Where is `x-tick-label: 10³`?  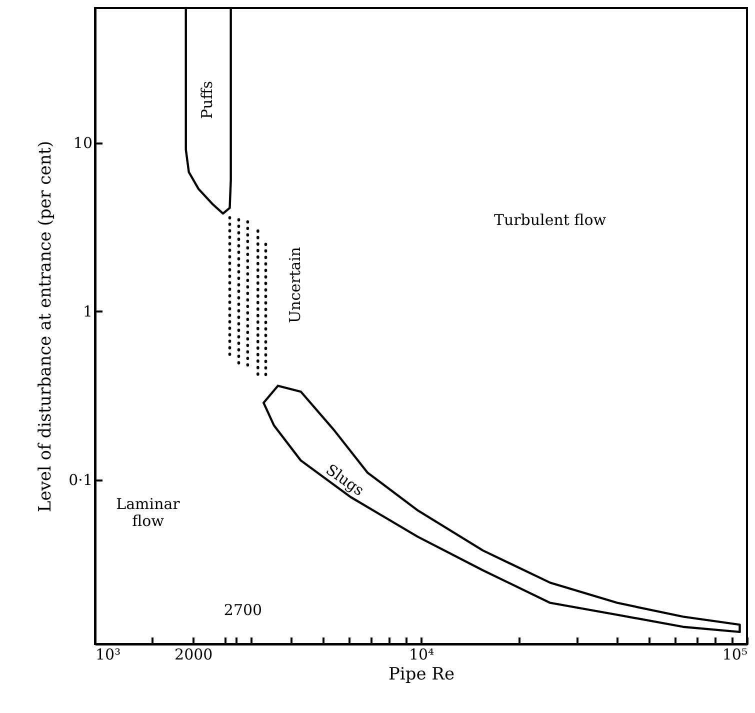 x-tick-label: 10³ is located at coordinates (108, 655).